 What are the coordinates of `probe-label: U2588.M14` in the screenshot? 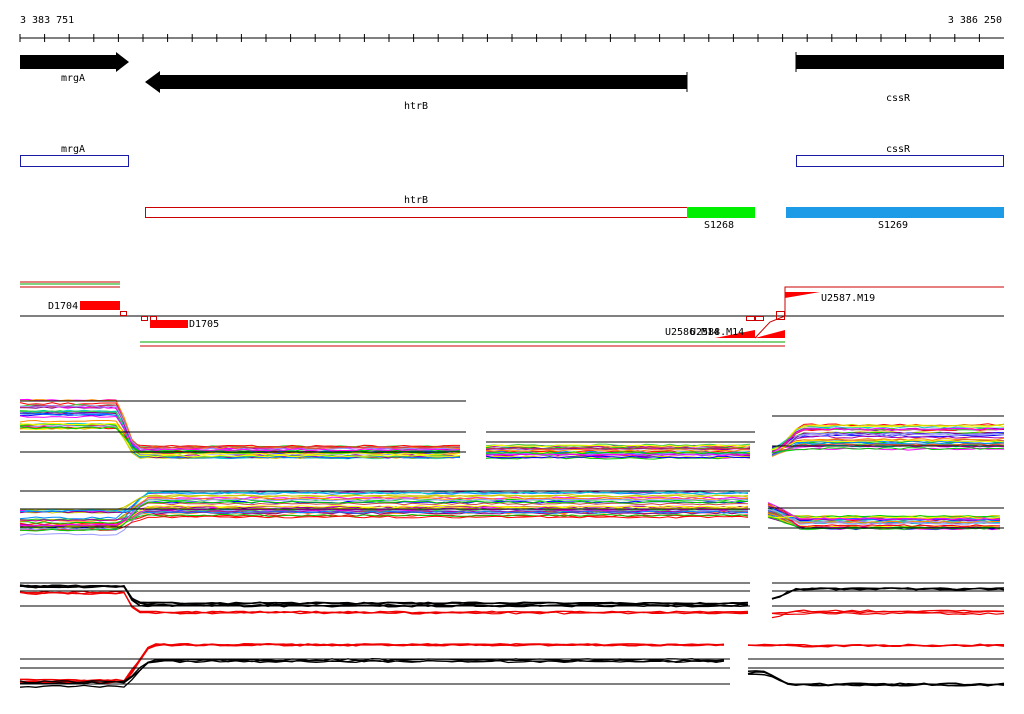 It's located at (717, 332).